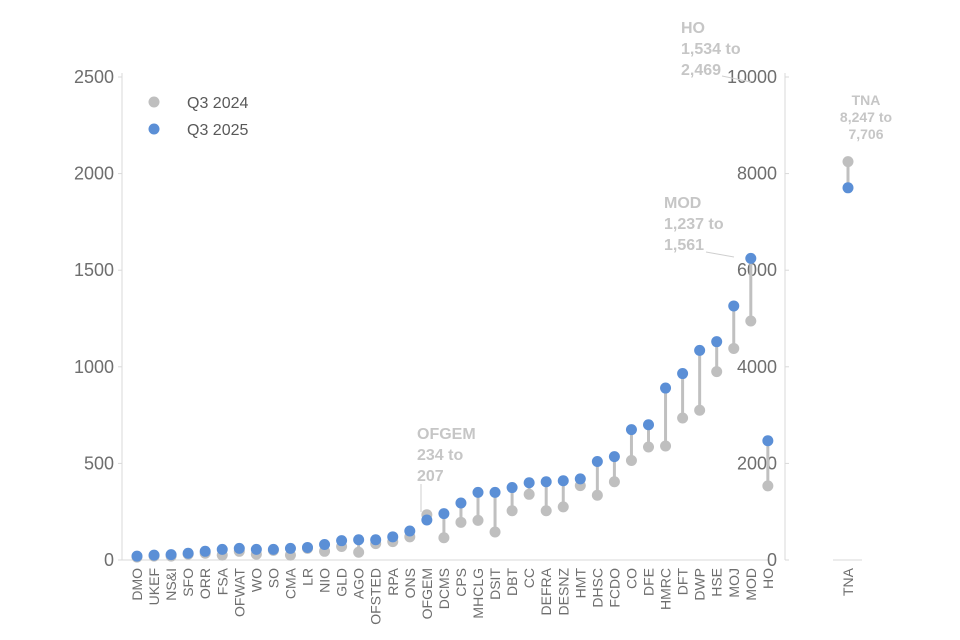 The width and height of the screenshot is (960, 640). What do you see at coordinates (711, 49) in the screenshot?
I see `annotation-line: 1,534 to` at bounding box center [711, 49].